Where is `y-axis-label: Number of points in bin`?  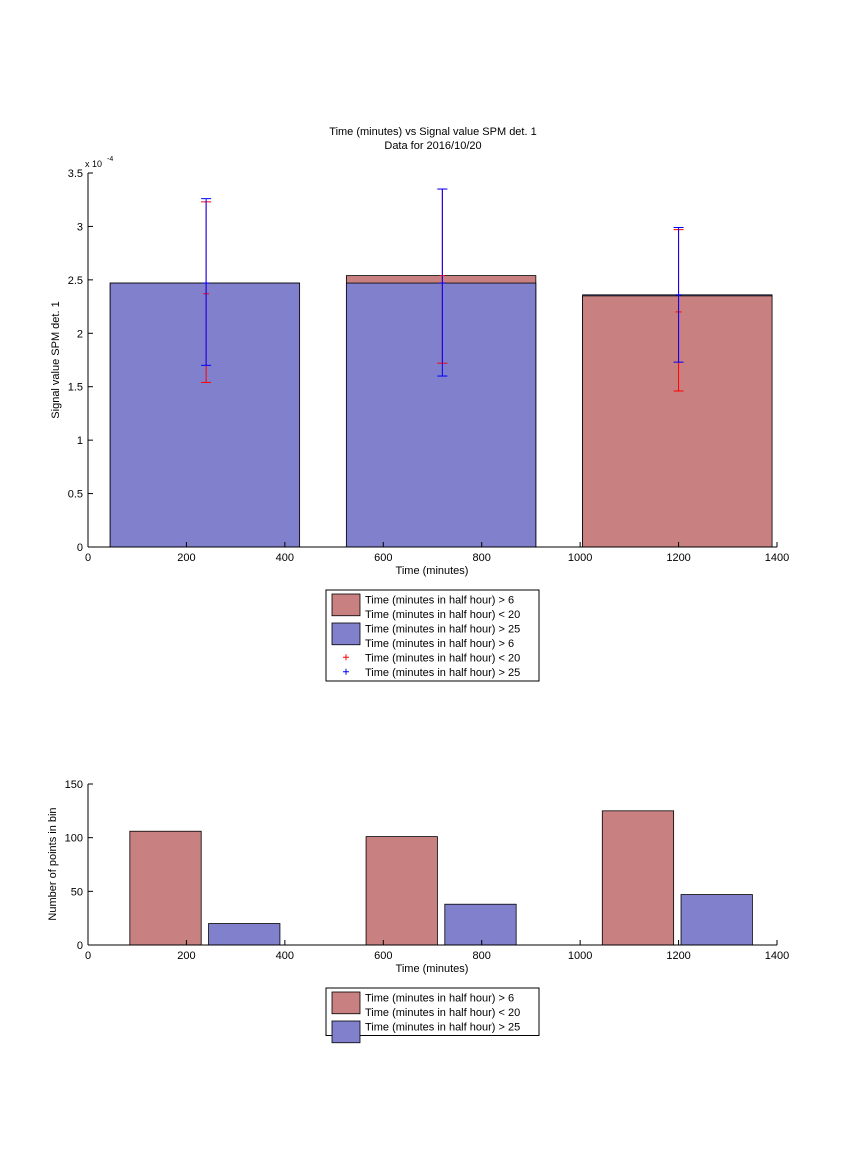 y-axis-label: Number of points in bin is located at coordinates (53, 863).